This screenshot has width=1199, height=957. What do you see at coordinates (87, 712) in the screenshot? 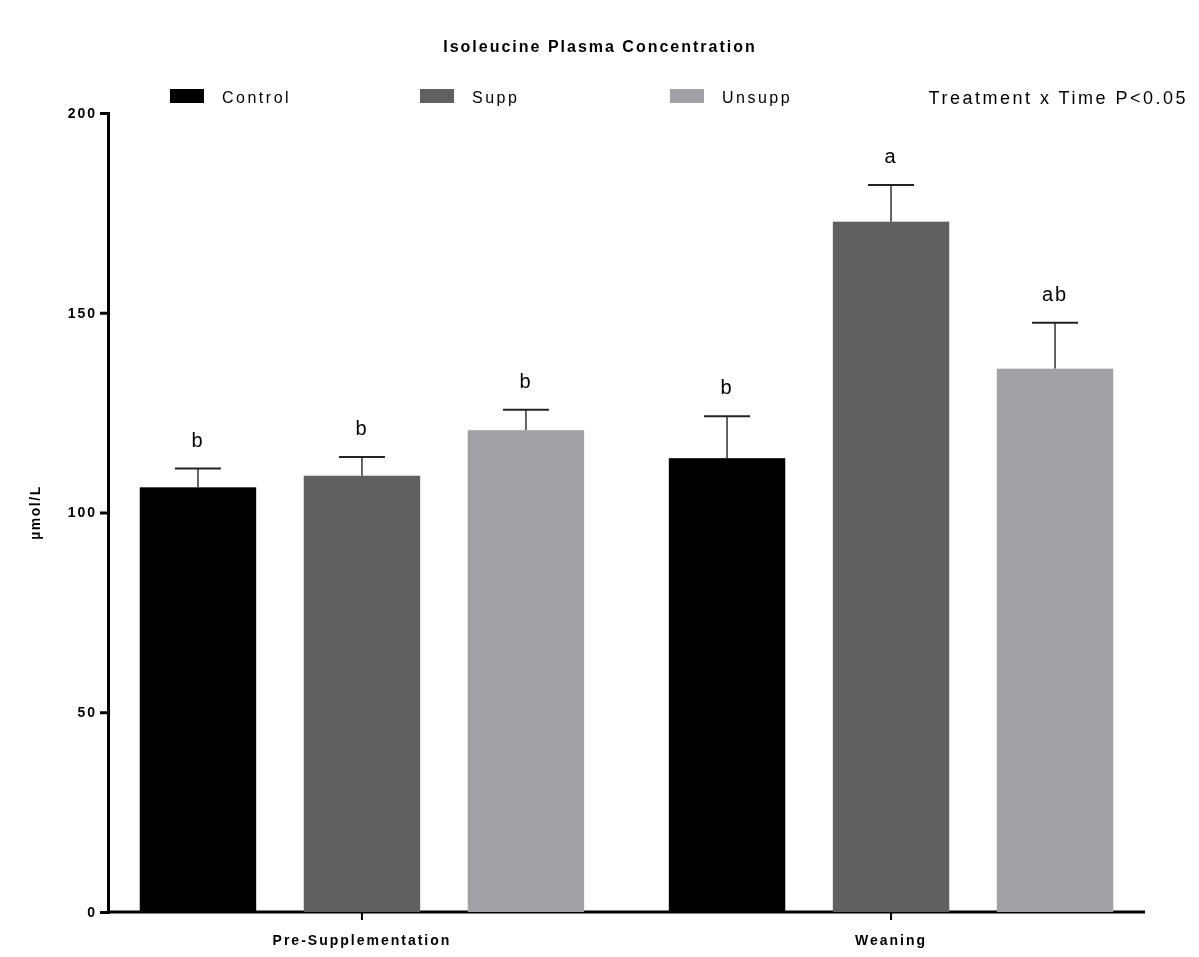
I see `y-tick-label: 50` at bounding box center [87, 712].